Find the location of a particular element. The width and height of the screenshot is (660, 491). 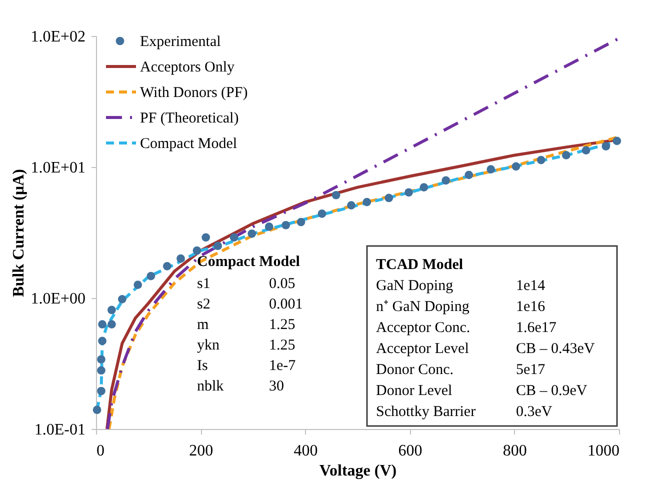

annotation: ykn is located at coordinates (208, 346).